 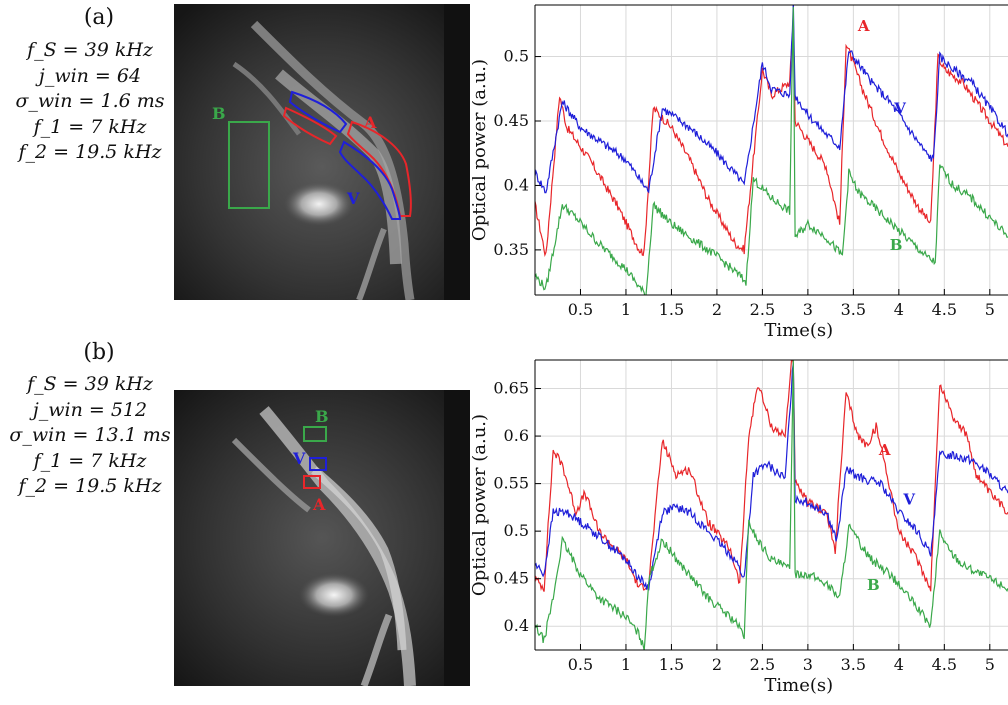 What do you see at coordinates (511, 388) in the screenshot?
I see `y-tick-label: 0.65` at bounding box center [511, 388].